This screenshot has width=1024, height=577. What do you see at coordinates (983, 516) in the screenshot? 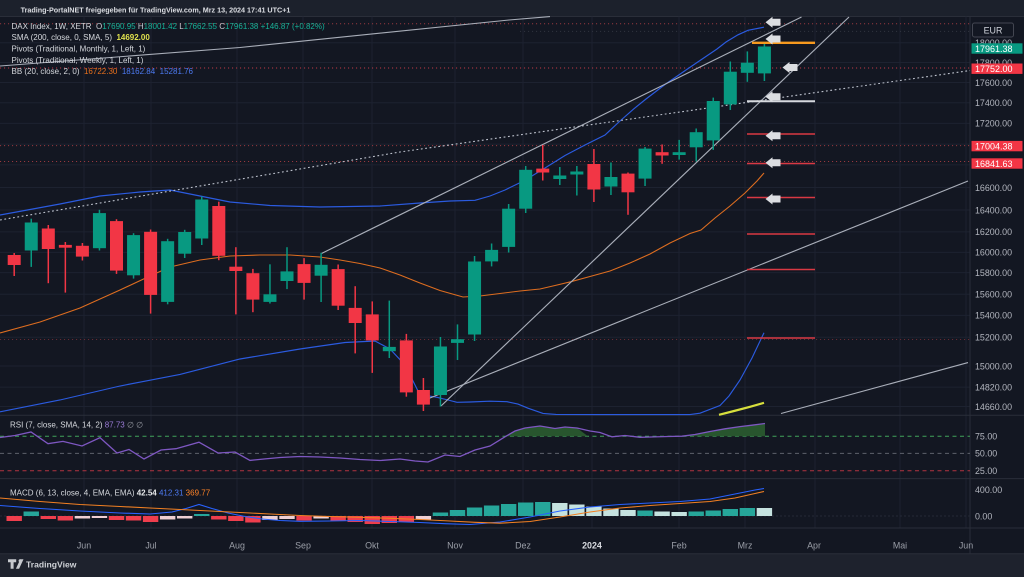
I see `svg-text: 0.00` at bounding box center [983, 516].